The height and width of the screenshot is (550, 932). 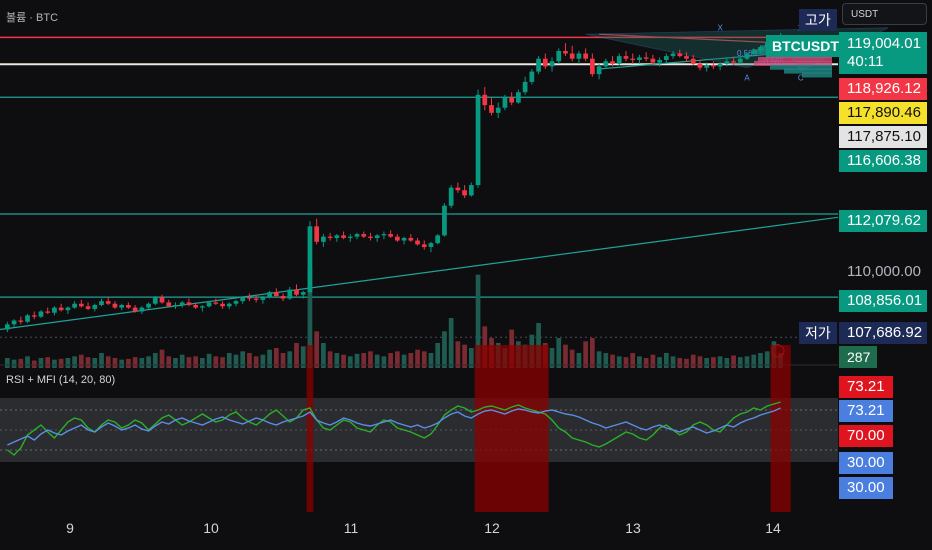 What do you see at coordinates (351, 528) in the screenshot?
I see `x-tick-label: 11` at bounding box center [351, 528].